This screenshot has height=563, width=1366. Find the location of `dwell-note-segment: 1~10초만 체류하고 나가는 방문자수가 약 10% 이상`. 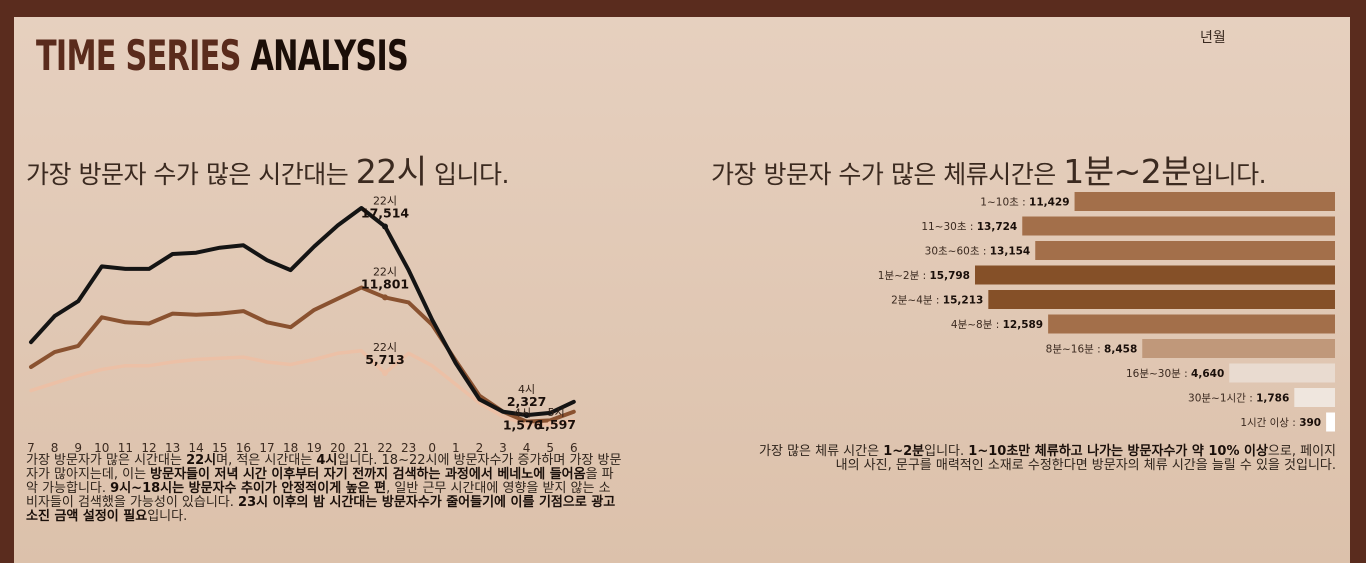

dwell-note-segment: 1~10초만 체류하고 나가는 방문자수가 약 10% 이상 is located at coordinates (1118, 451).